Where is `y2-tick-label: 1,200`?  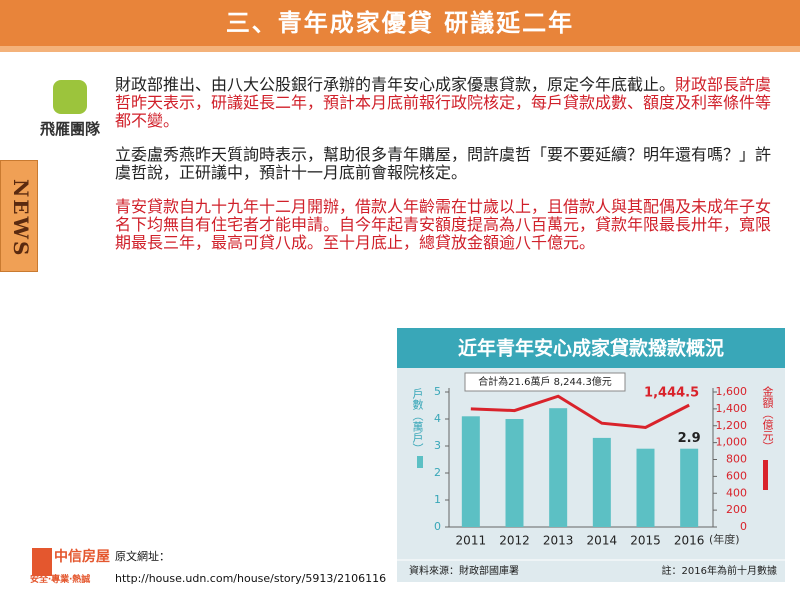 y2-tick-label: 1,200 is located at coordinates (732, 425).